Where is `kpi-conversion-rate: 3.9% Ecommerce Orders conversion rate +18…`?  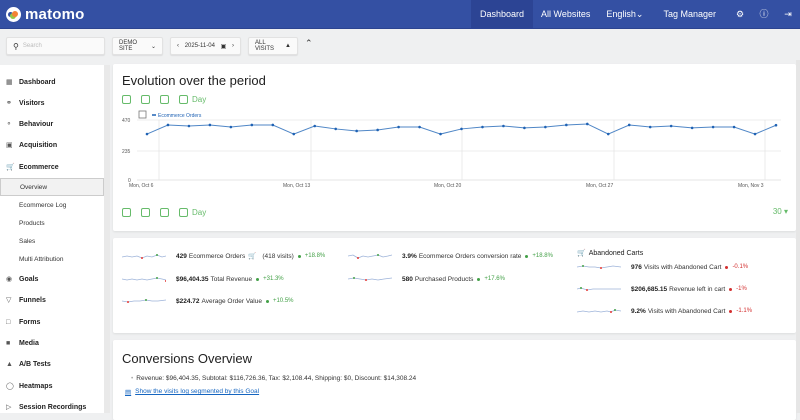 kpi-conversion-rate: 3.9% Ecommerce Orders conversion rate +18… is located at coordinates (450, 256).